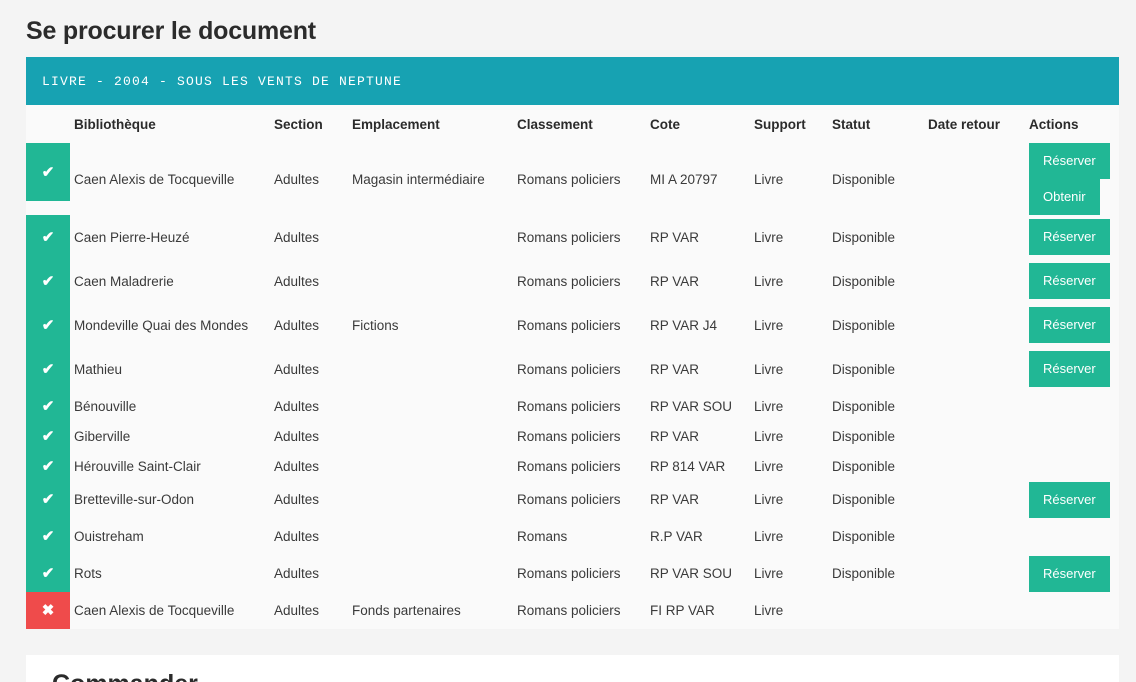 This screenshot has width=1136, height=682. What do you see at coordinates (418, 179) in the screenshot?
I see `cell-emplacement: Magasin intermédiaire` at bounding box center [418, 179].